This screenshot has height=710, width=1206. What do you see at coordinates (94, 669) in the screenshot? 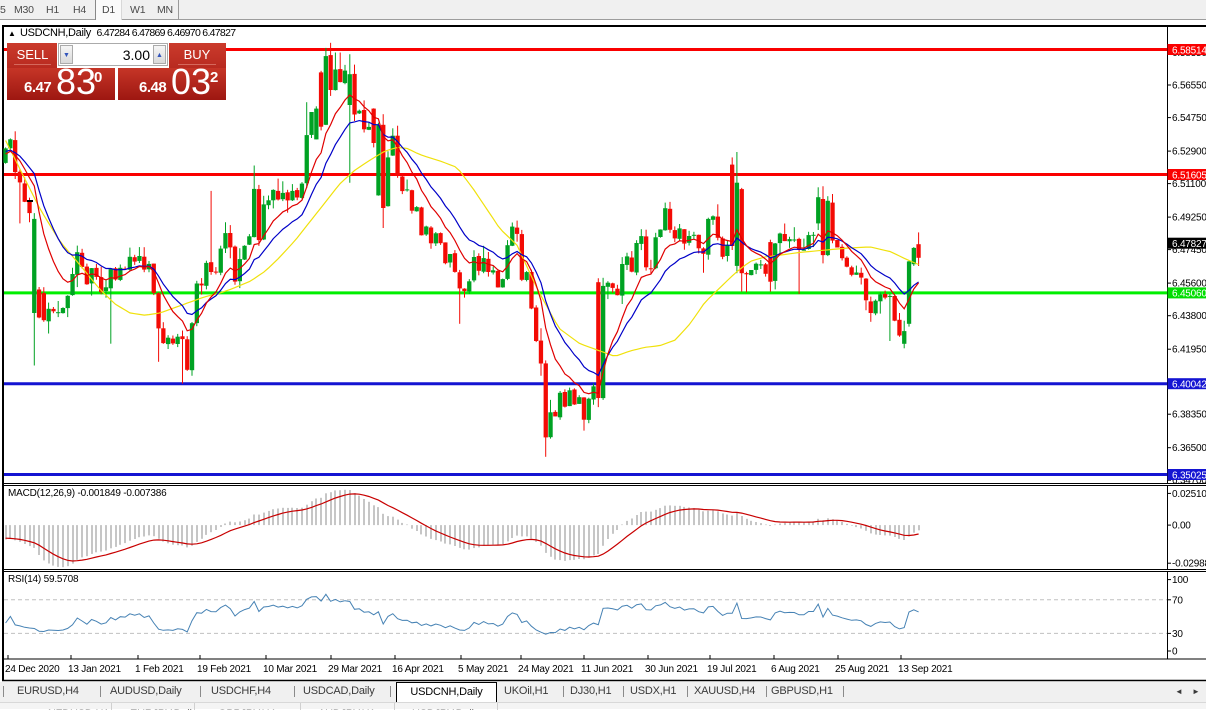
I see `svg-text: 13 Jan 2021` at bounding box center [94, 669].